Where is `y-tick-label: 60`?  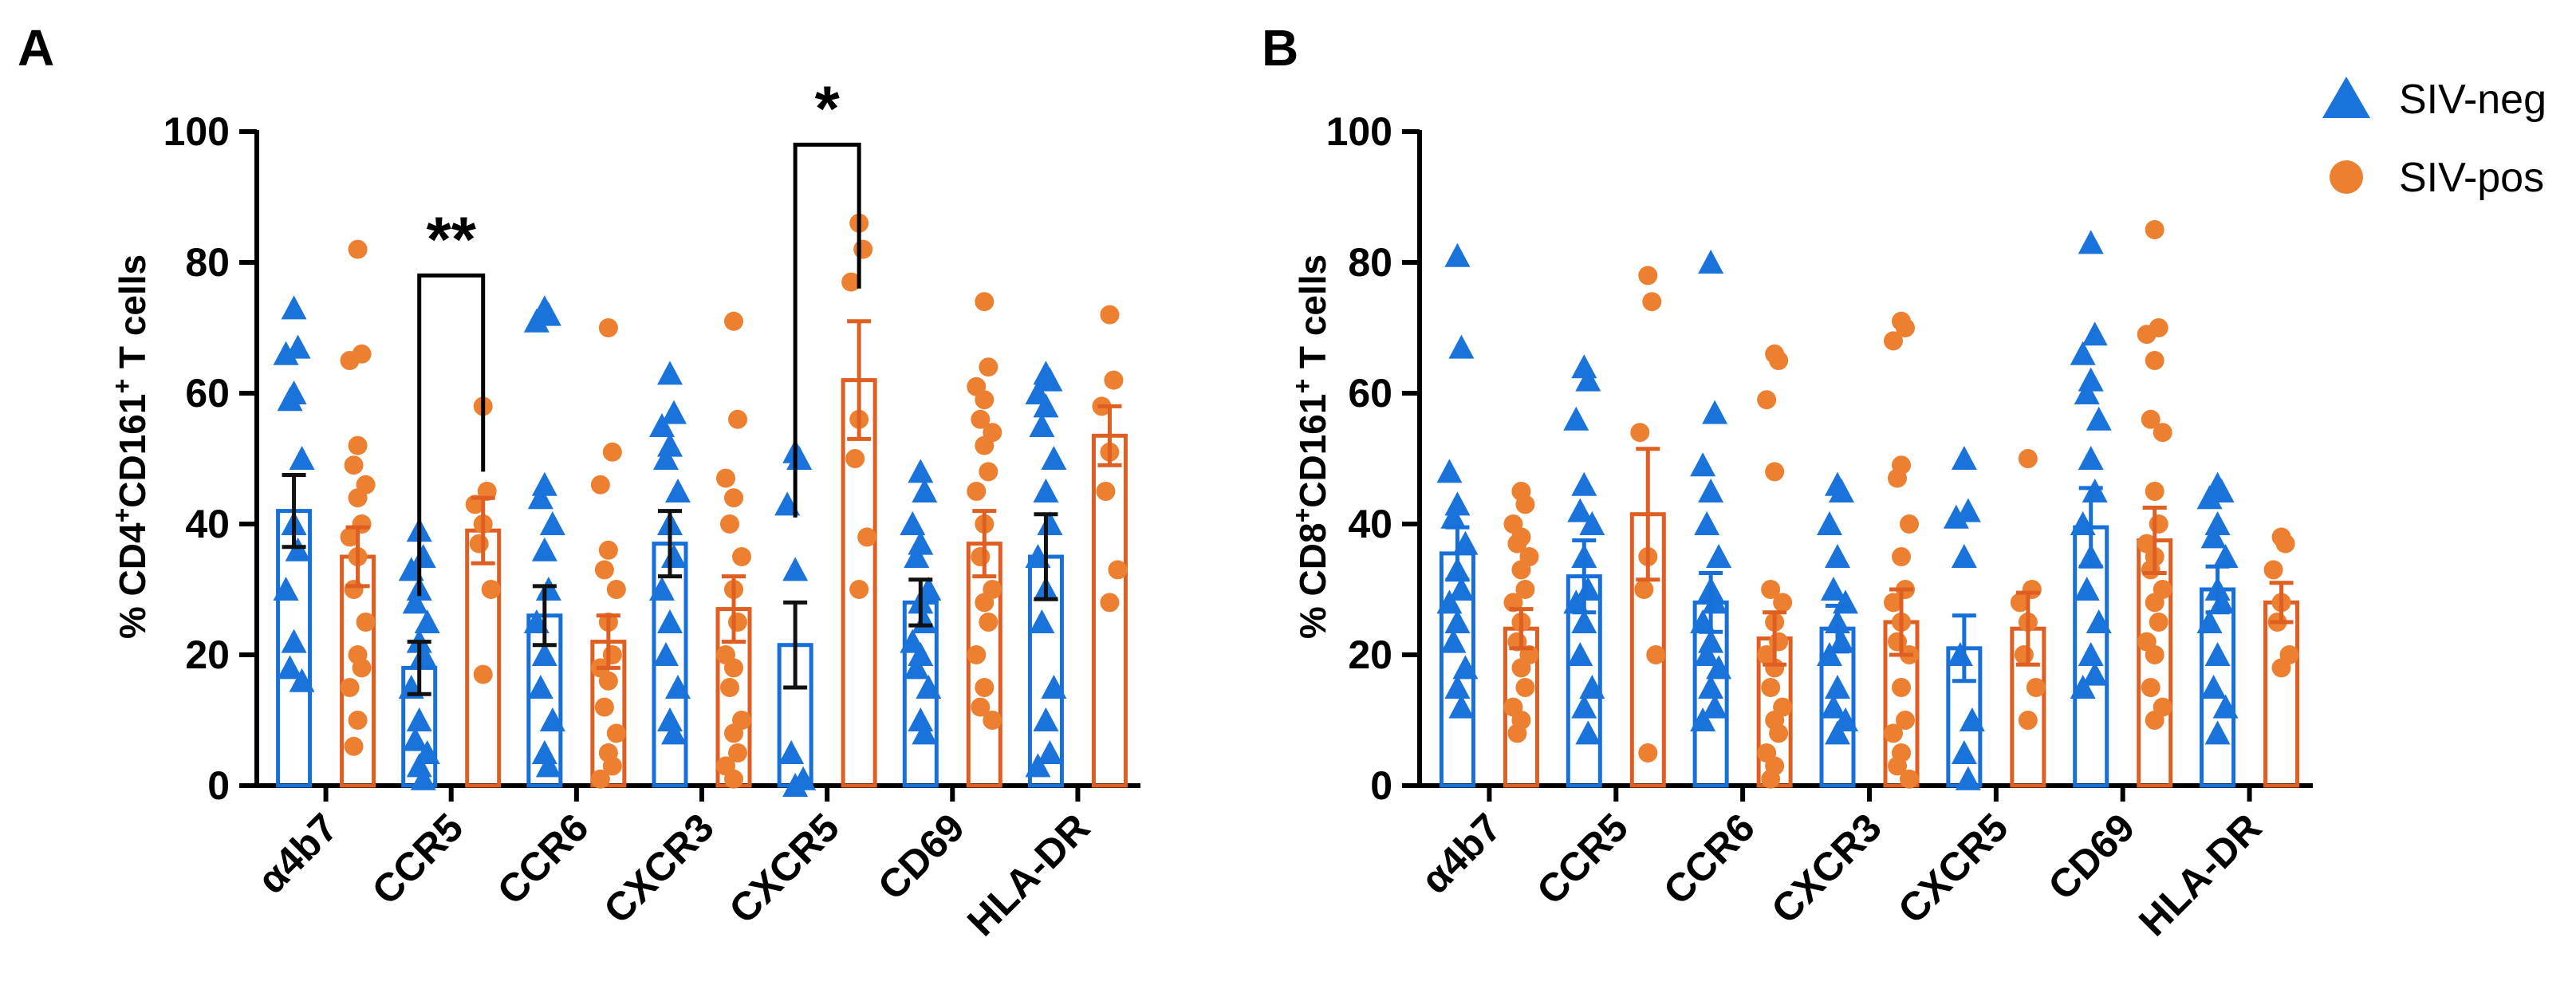
y-tick-label: 60 is located at coordinates (1370, 394).